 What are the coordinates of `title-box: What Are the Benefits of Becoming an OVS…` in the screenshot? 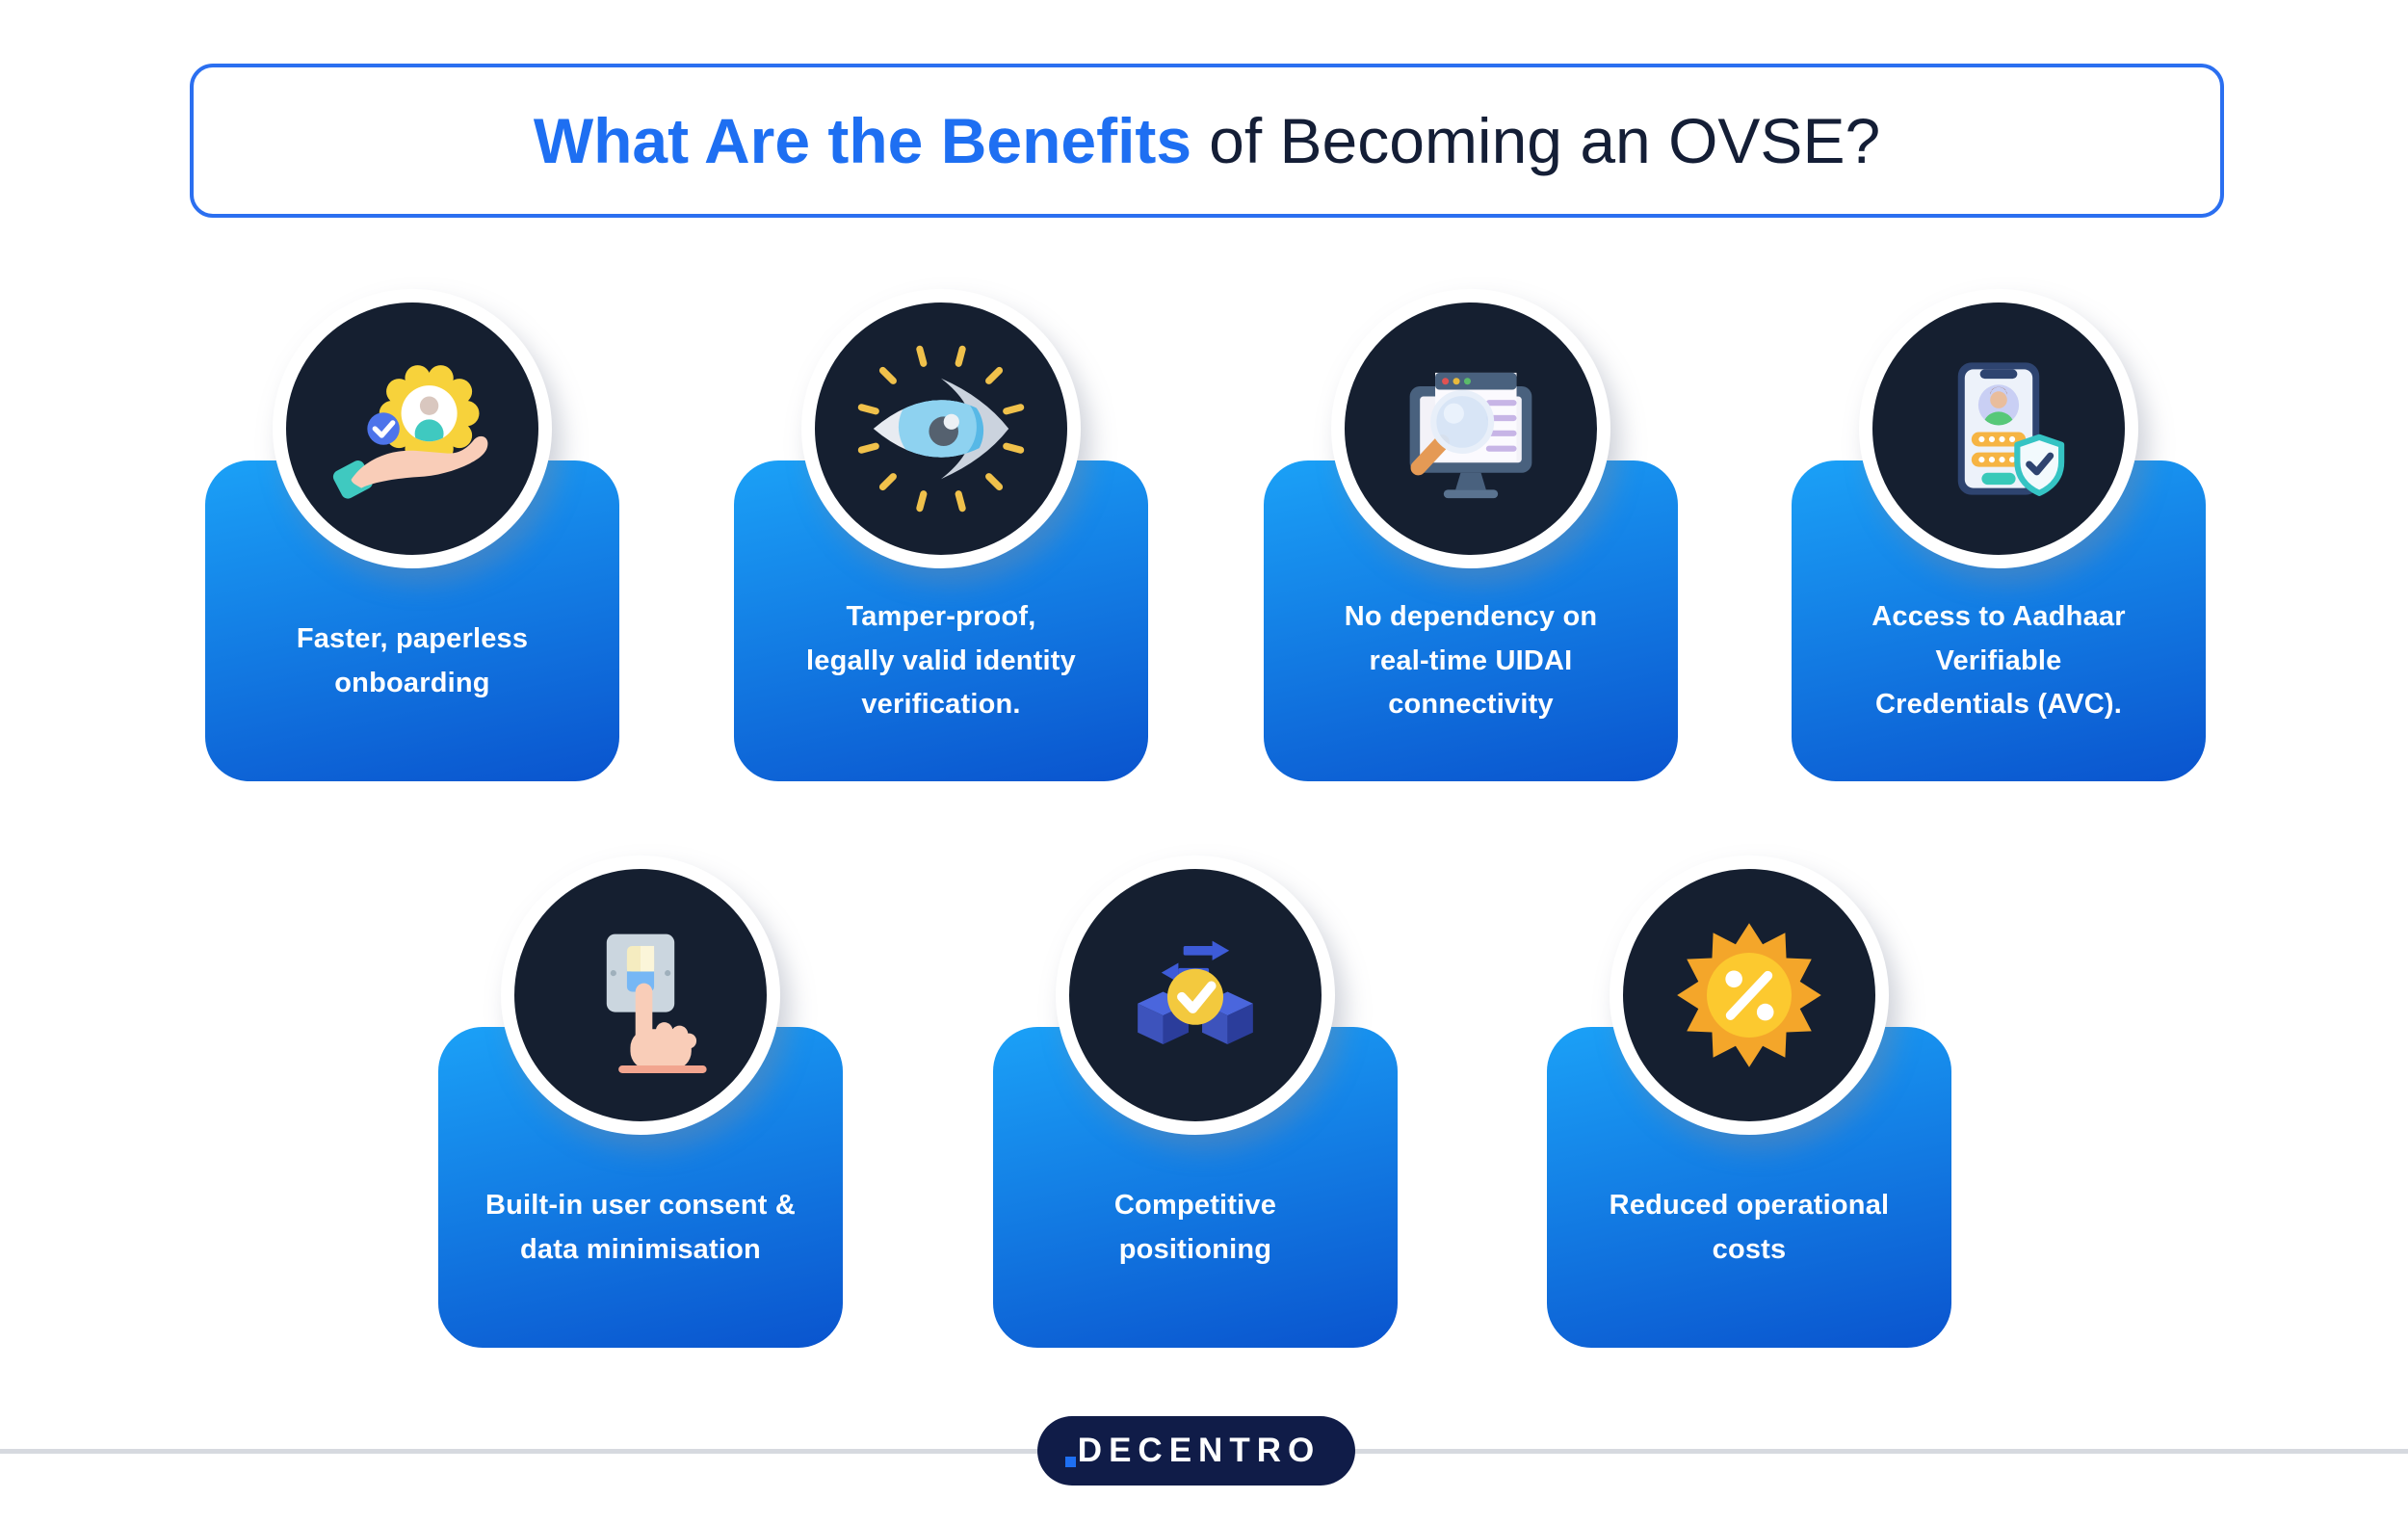 It's located at (1207, 141).